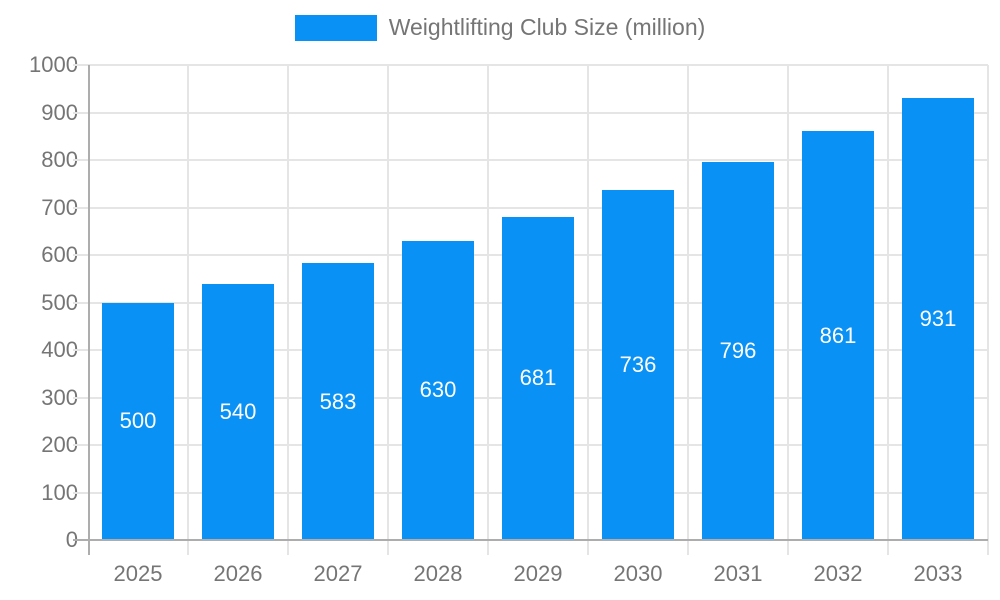  Describe the element at coordinates (338, 573) in the screenshot. I see `x-tick-label: 2027` at that location.